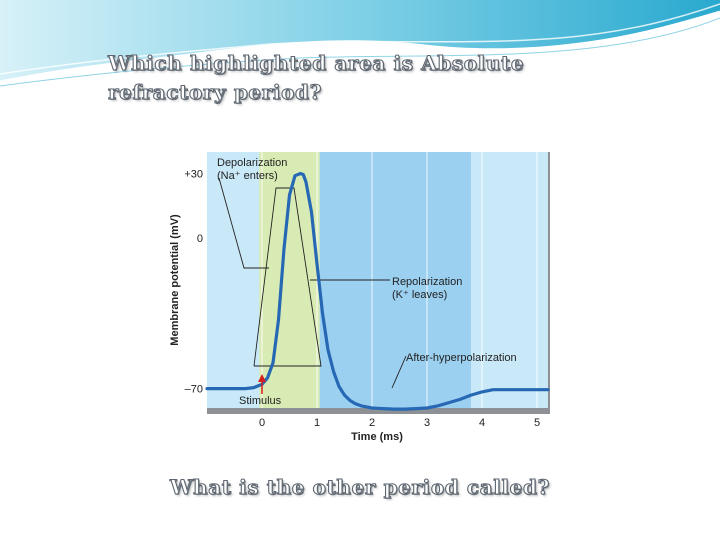  What do you see at coordinates (200, 239) in the screenshot?
I see `y-tick-label: 0` at bounding box center [200, 239].